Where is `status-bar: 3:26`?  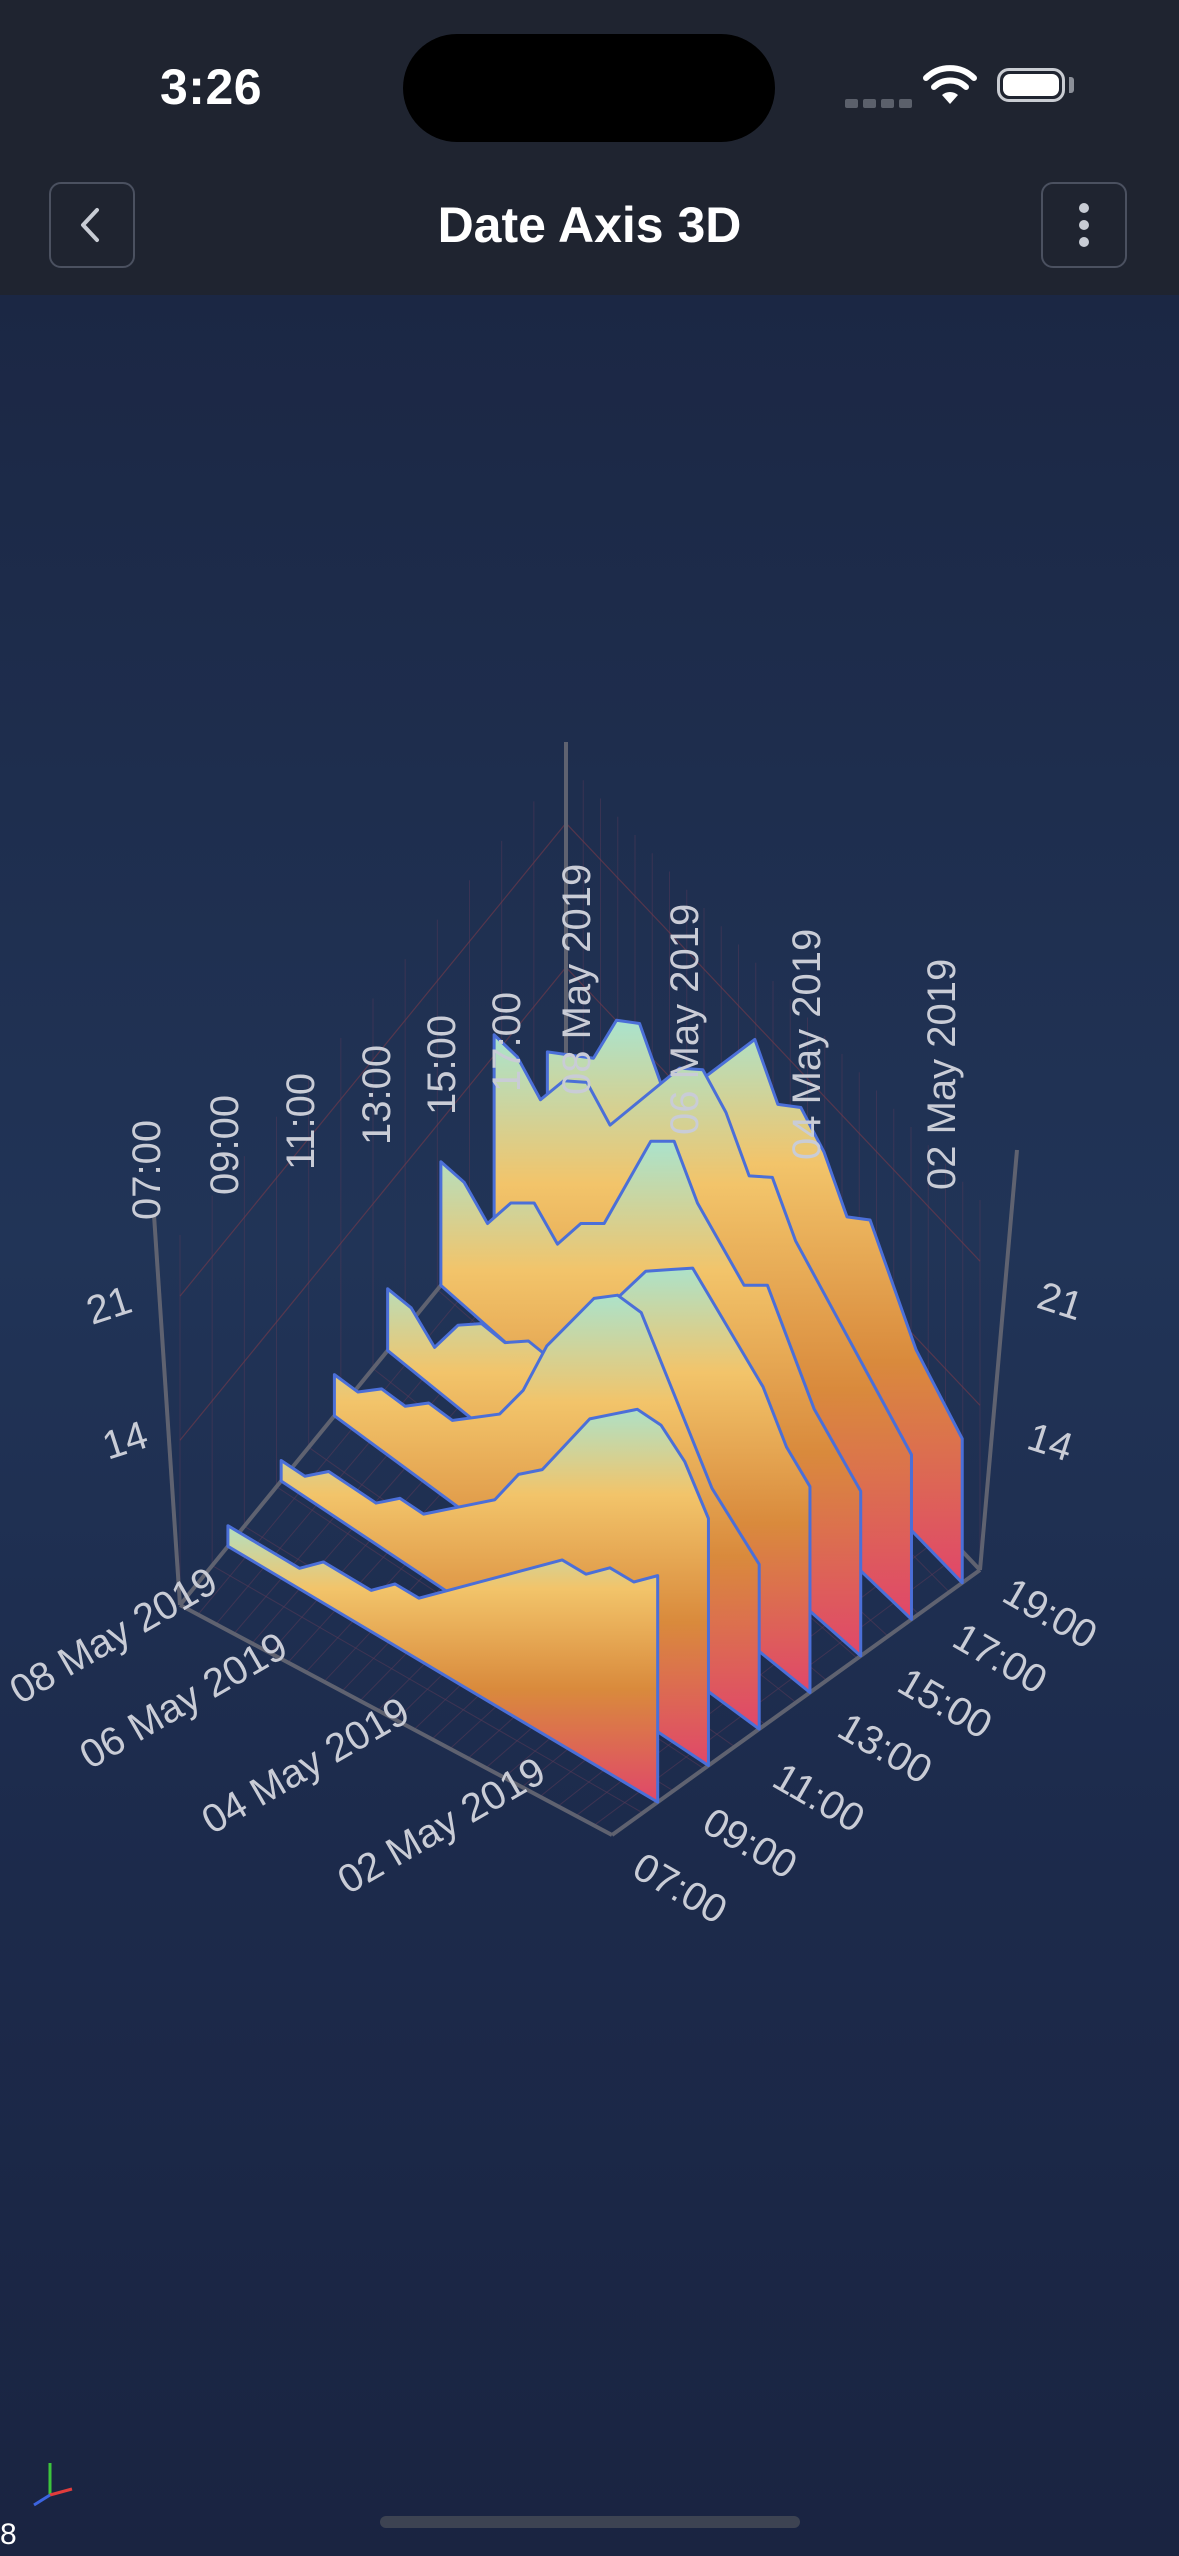
status-bar: 3:26 is located at coordinates (589, 85).